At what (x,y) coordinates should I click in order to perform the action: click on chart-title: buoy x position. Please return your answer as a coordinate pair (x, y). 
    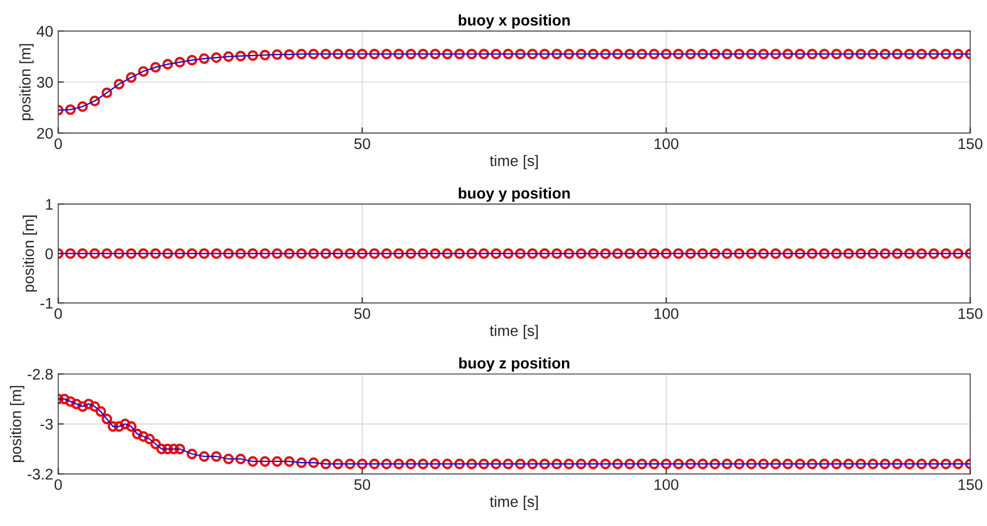
    Looking at the image, I should click on (514, 21).